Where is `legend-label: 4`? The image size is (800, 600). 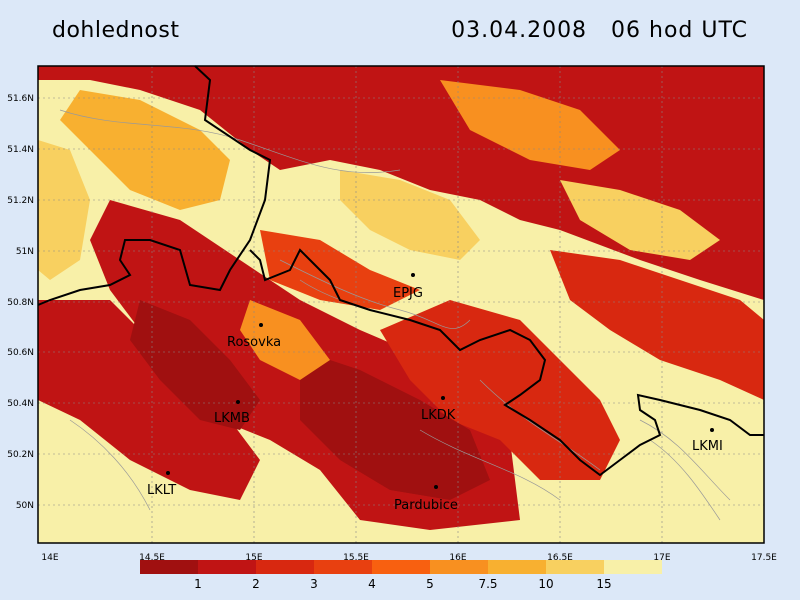 legend-label: 4 is located at coordinates (372, 584).